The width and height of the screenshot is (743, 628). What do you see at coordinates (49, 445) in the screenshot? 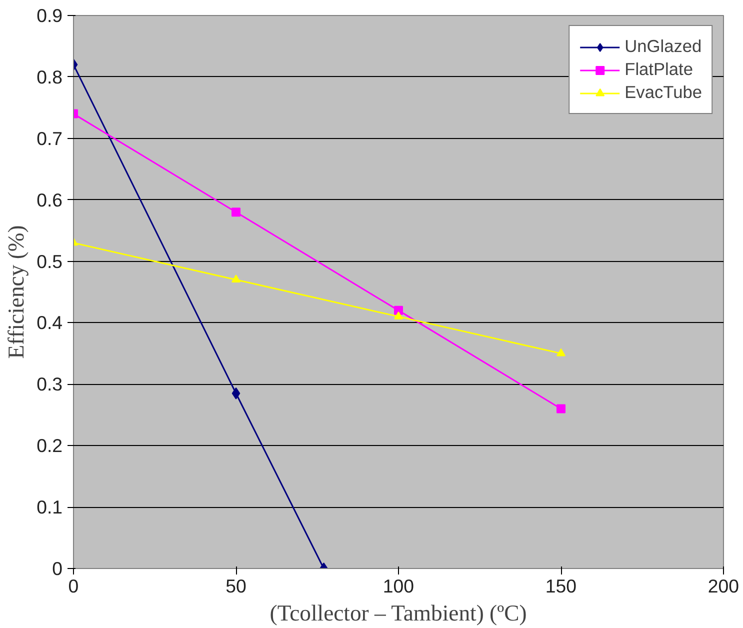
I see `y-tick-label: 0.2` at bounding box center [49, 445].